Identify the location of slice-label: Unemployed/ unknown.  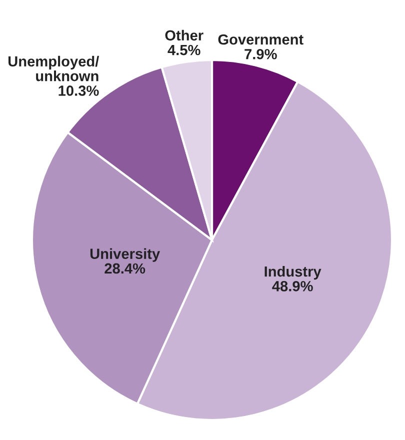
(54, 69).